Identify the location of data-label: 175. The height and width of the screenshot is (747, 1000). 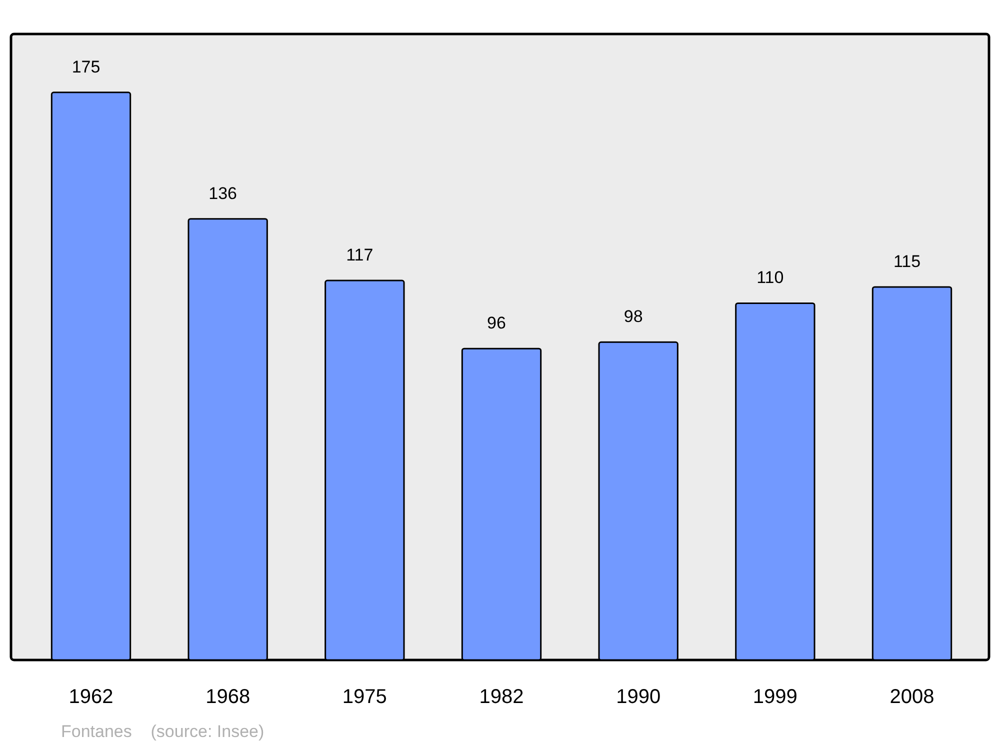
(86, 66).